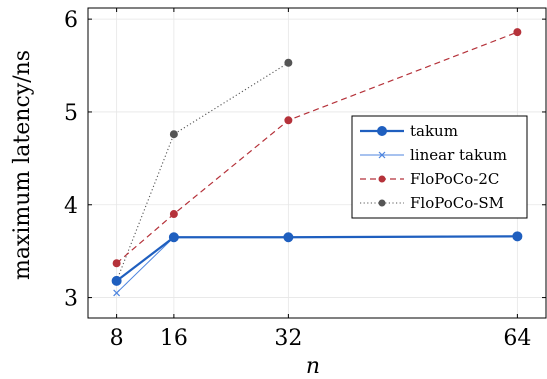  Describe the element at coordinates (71, 206) in the screenshot. I see `y-tick-label: 4` at that location.